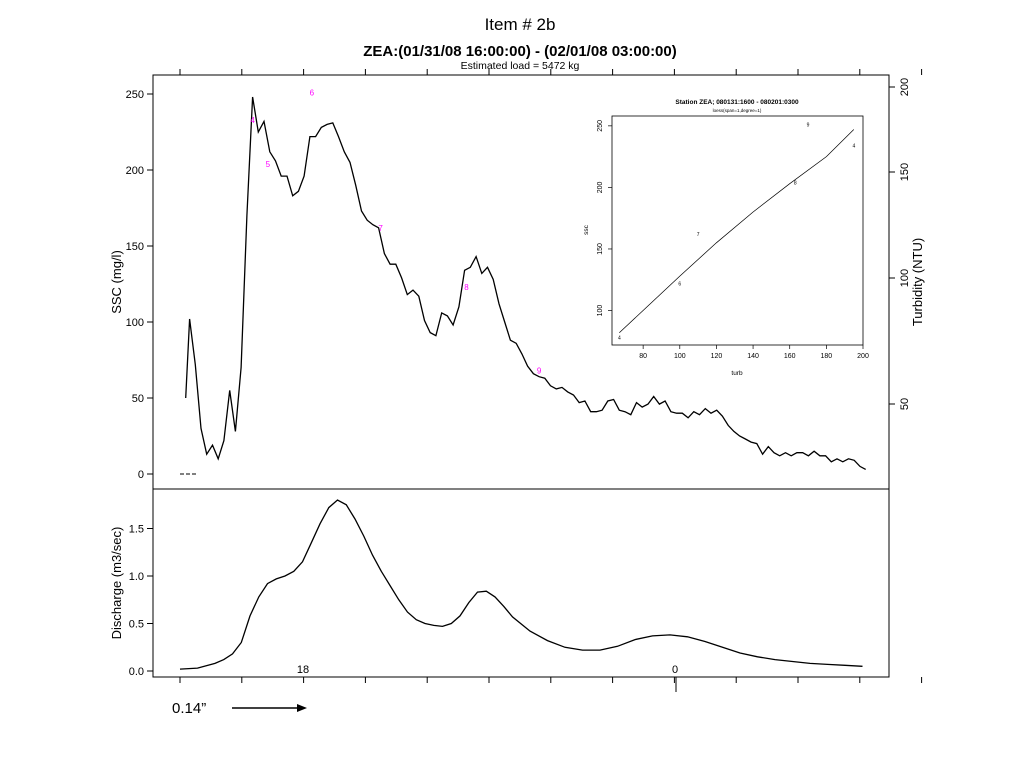  Describe the element at coordinates (790, 356) in the screenshot. I see `inset-x-tick-label: 160` at that location.